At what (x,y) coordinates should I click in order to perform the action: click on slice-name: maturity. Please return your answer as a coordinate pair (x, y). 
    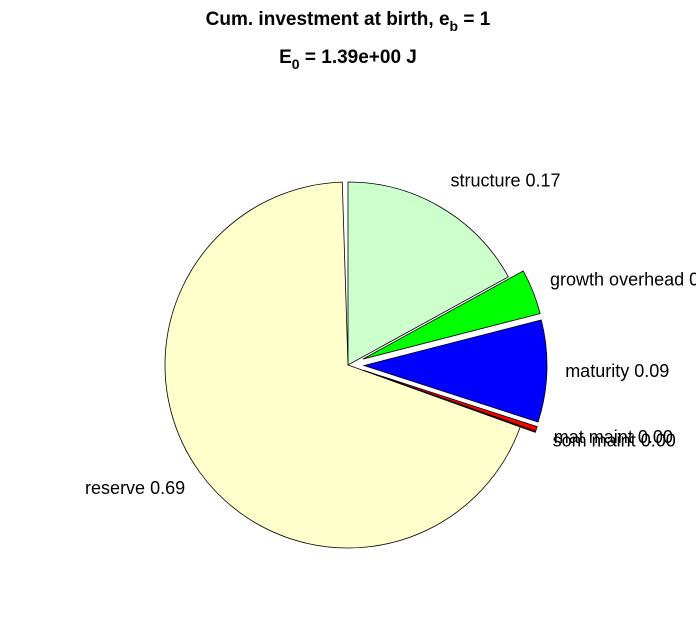
    Looking at the image, I should click on (597, 371).